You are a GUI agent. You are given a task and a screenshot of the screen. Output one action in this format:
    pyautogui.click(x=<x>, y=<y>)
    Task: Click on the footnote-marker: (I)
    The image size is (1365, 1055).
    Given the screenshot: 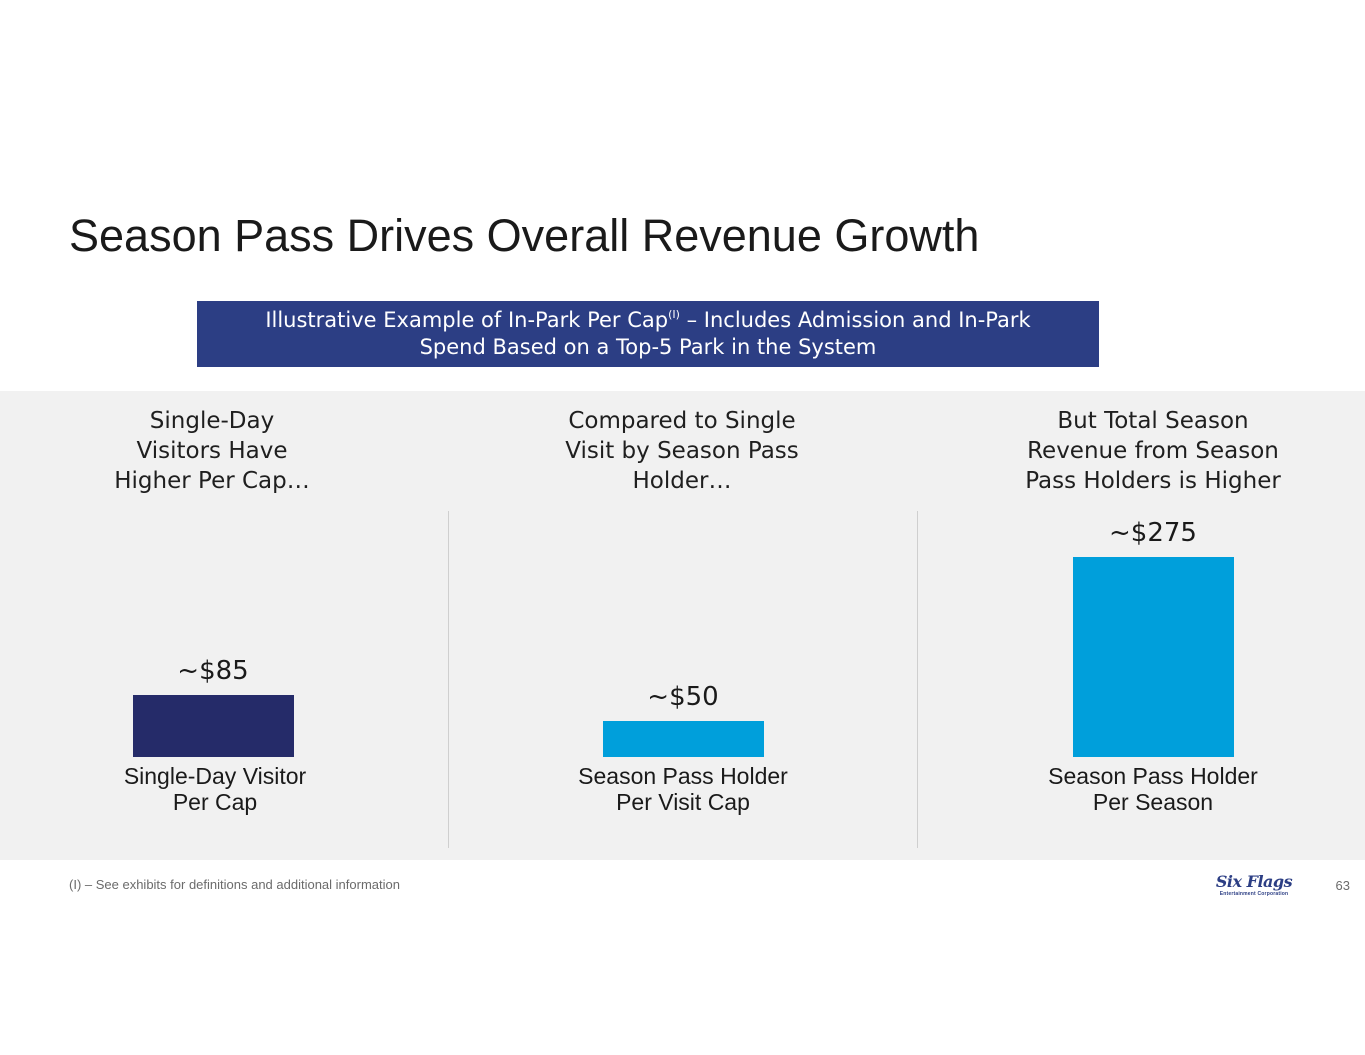 What is the action you would take?
    pyautogui.click(x=674, y=314)
    